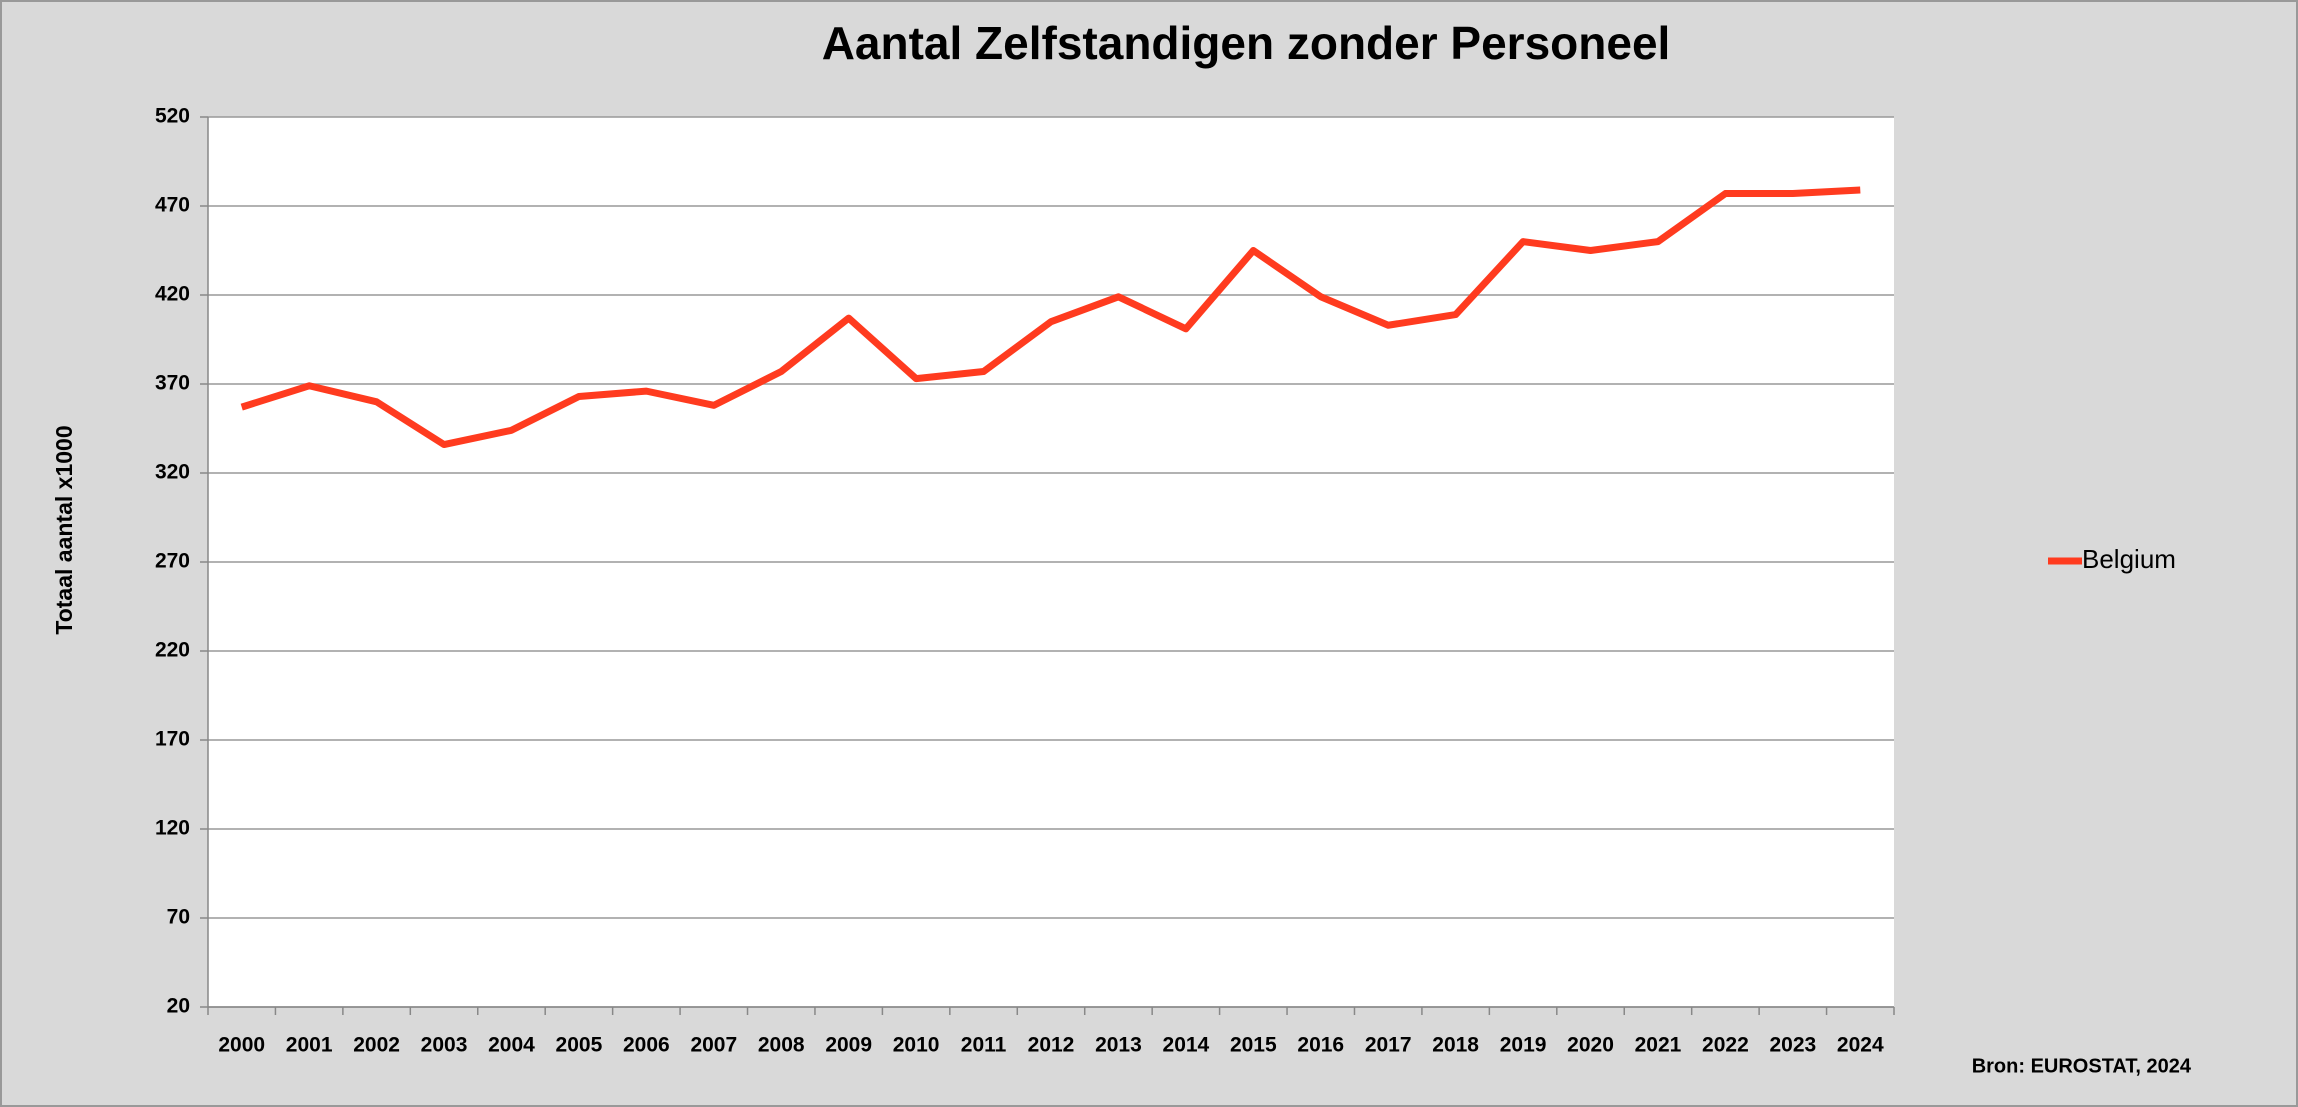 This screenshot has width=2298, height=1107. What do you see at coordinates (172, 739) in the screenshot?
I see `y-tick-label: 170` at bounding box center [172, 739].